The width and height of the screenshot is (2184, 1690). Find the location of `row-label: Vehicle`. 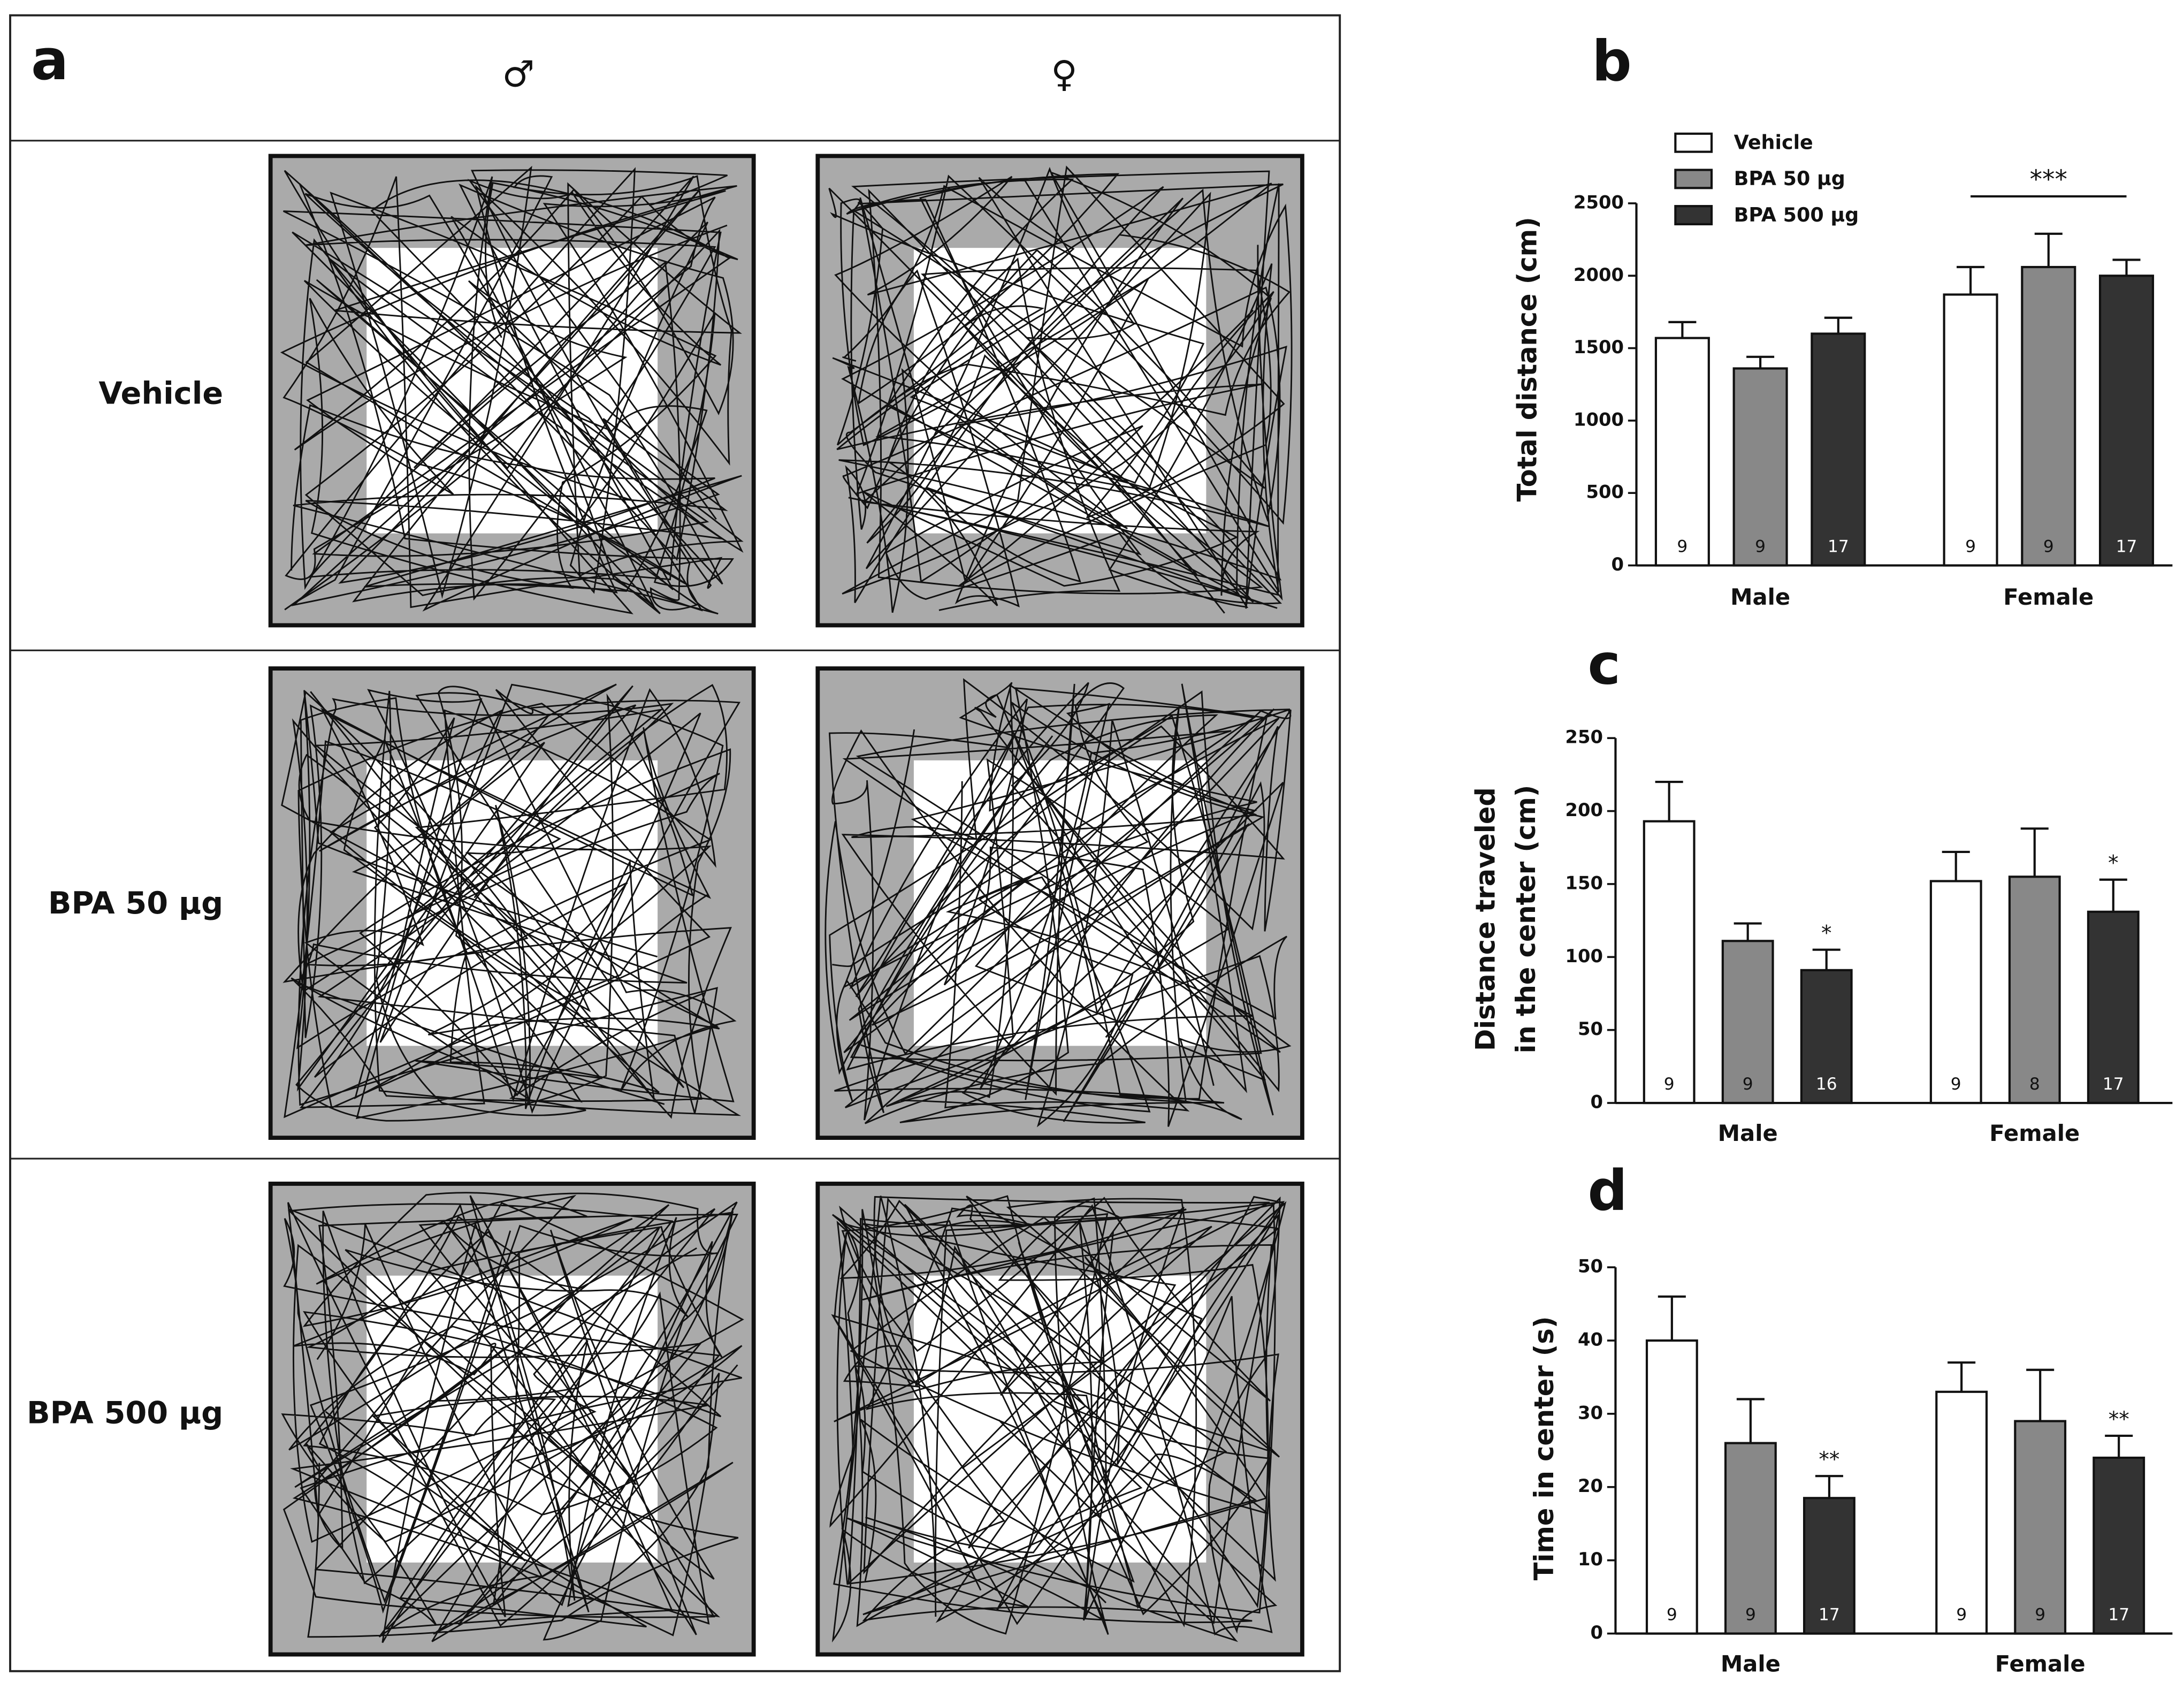

row-label: Vehicle is located at coordinates (160, 394).